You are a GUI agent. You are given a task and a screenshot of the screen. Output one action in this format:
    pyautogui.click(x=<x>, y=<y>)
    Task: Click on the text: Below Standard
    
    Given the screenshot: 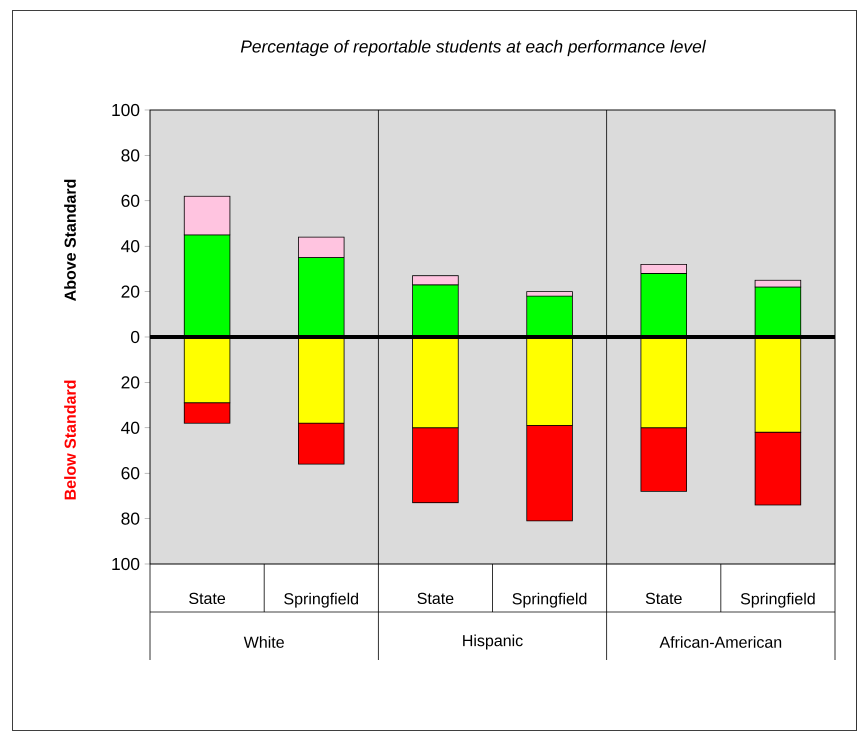 What is the action you would take?
    pyautogui.click(x=70, y=440)
    